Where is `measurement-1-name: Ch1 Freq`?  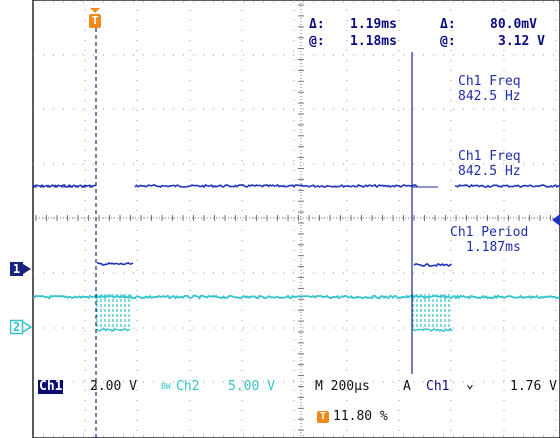 measurement-1-name: Ch1 Freq is located at coordinates (489, 81).